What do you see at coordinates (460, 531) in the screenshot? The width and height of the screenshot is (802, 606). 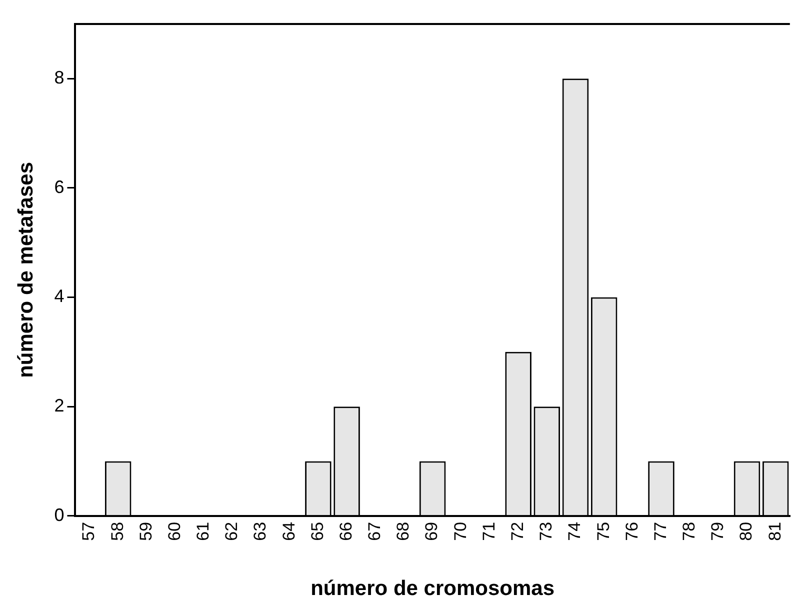 I see `x-tick-label: 70` at bounding box center [460, 531].